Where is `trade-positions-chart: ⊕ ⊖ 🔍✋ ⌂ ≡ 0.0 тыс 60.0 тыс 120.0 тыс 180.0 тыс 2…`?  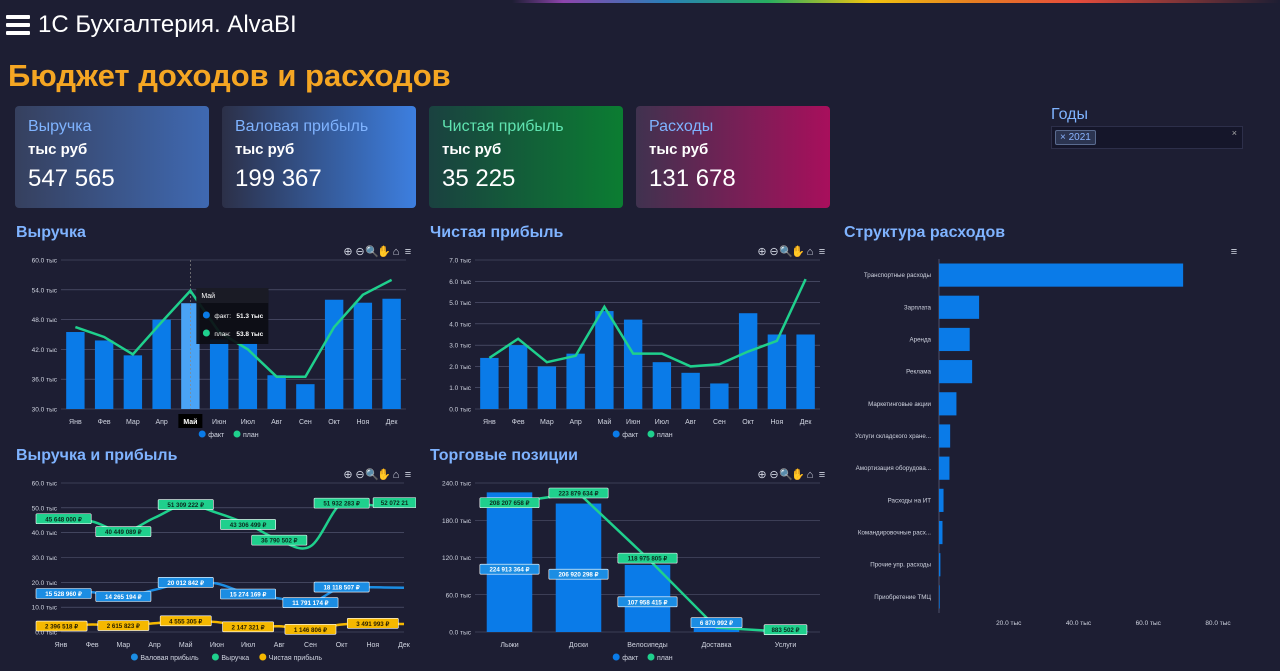 trade-positions-chart: ⊕ ⊖ 🔍✋ ⌂ ≡ 0.0 тыс 60.0 тыс 120.0 тыс 180.0 тыс 2… is located at coordinates (630, 566).